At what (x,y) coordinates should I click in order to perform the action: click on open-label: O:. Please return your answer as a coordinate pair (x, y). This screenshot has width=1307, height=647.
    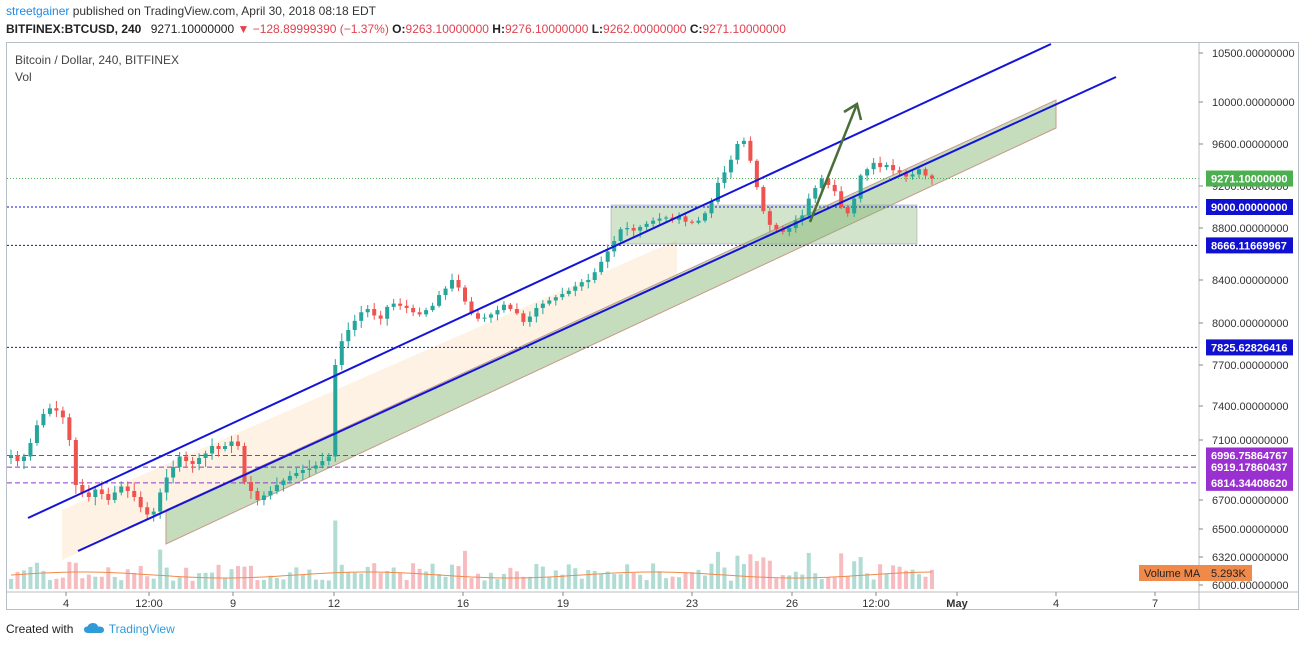
    Looking at the image, I should click on (399, 29).